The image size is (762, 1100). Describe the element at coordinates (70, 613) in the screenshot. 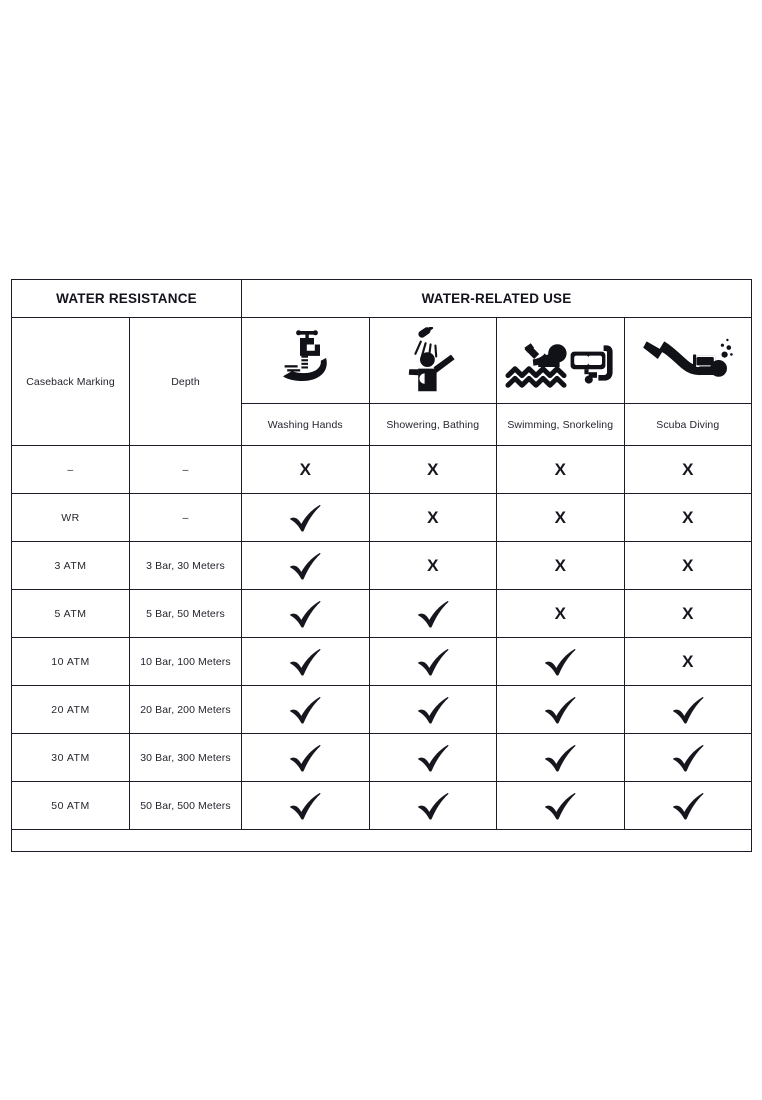

I see `cell-caseback-marking: 5 ATM` at that location.